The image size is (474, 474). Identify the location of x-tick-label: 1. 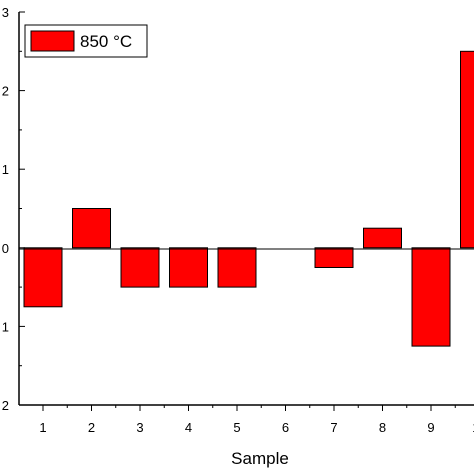
(42, 427).